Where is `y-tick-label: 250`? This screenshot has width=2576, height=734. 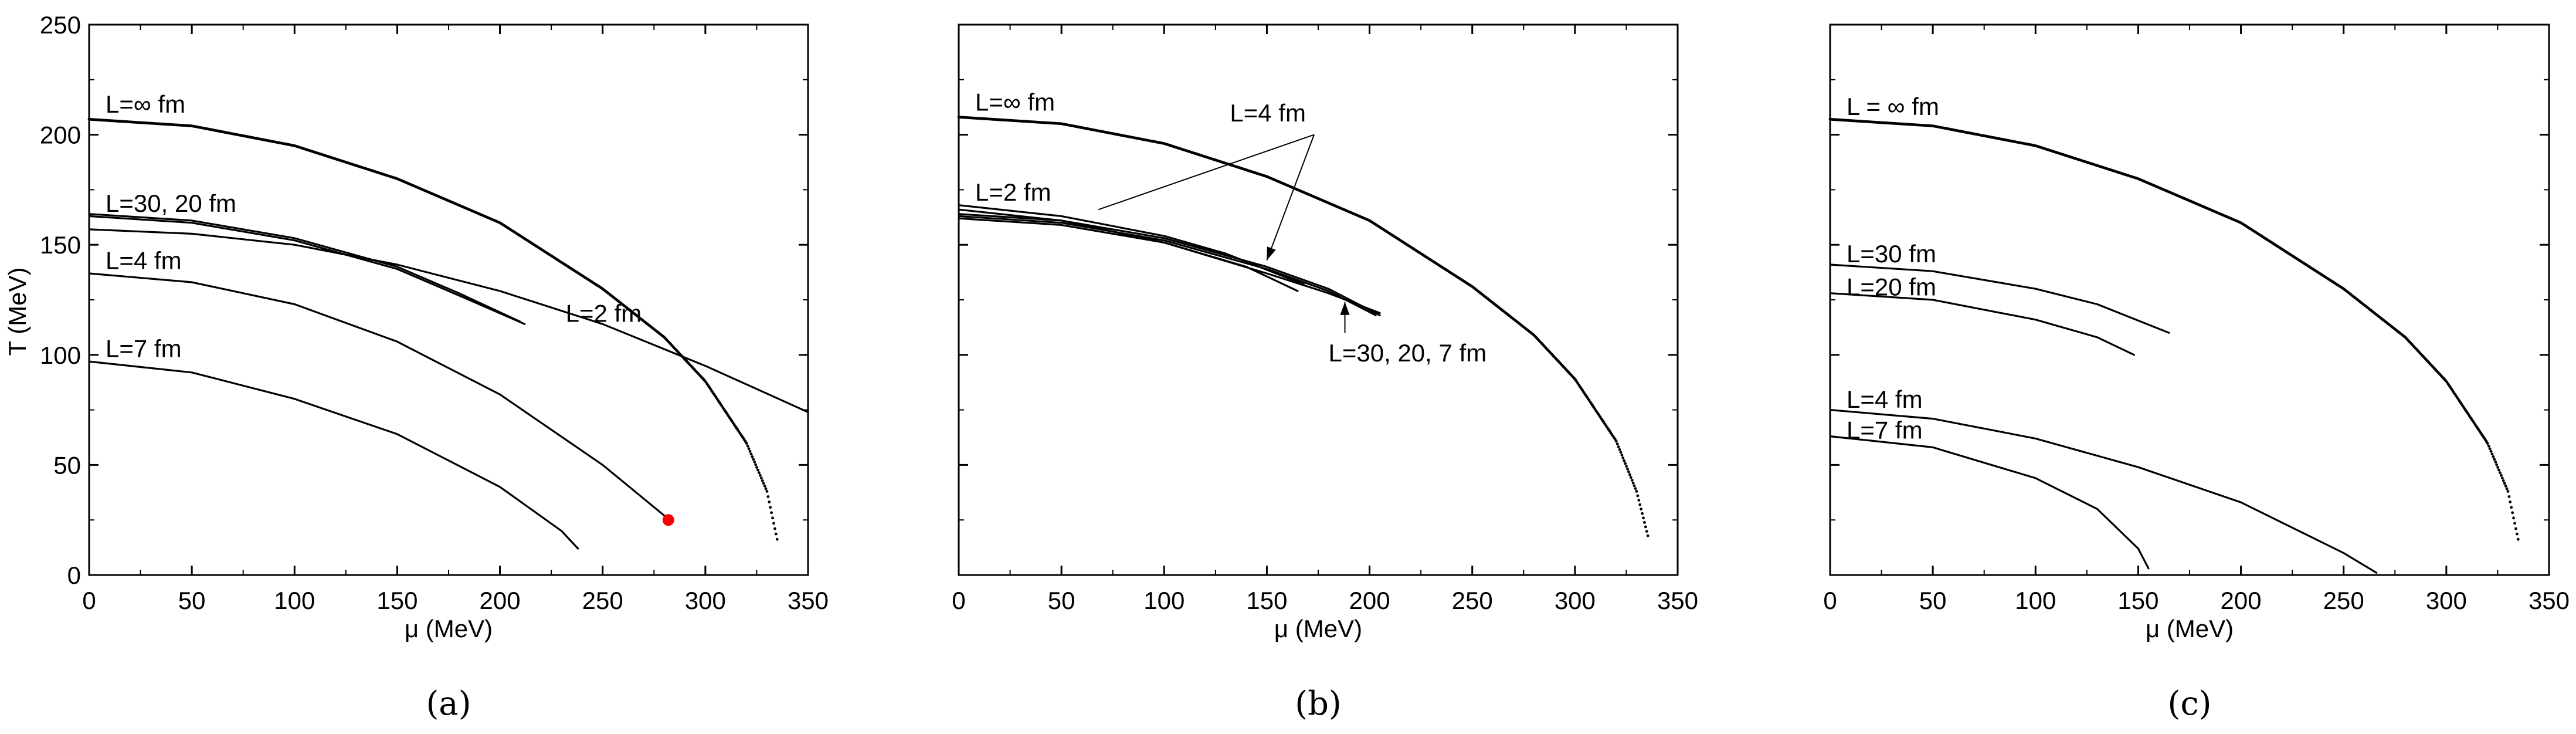
y-tick-label: 250 is located at coordinates (60, 25).